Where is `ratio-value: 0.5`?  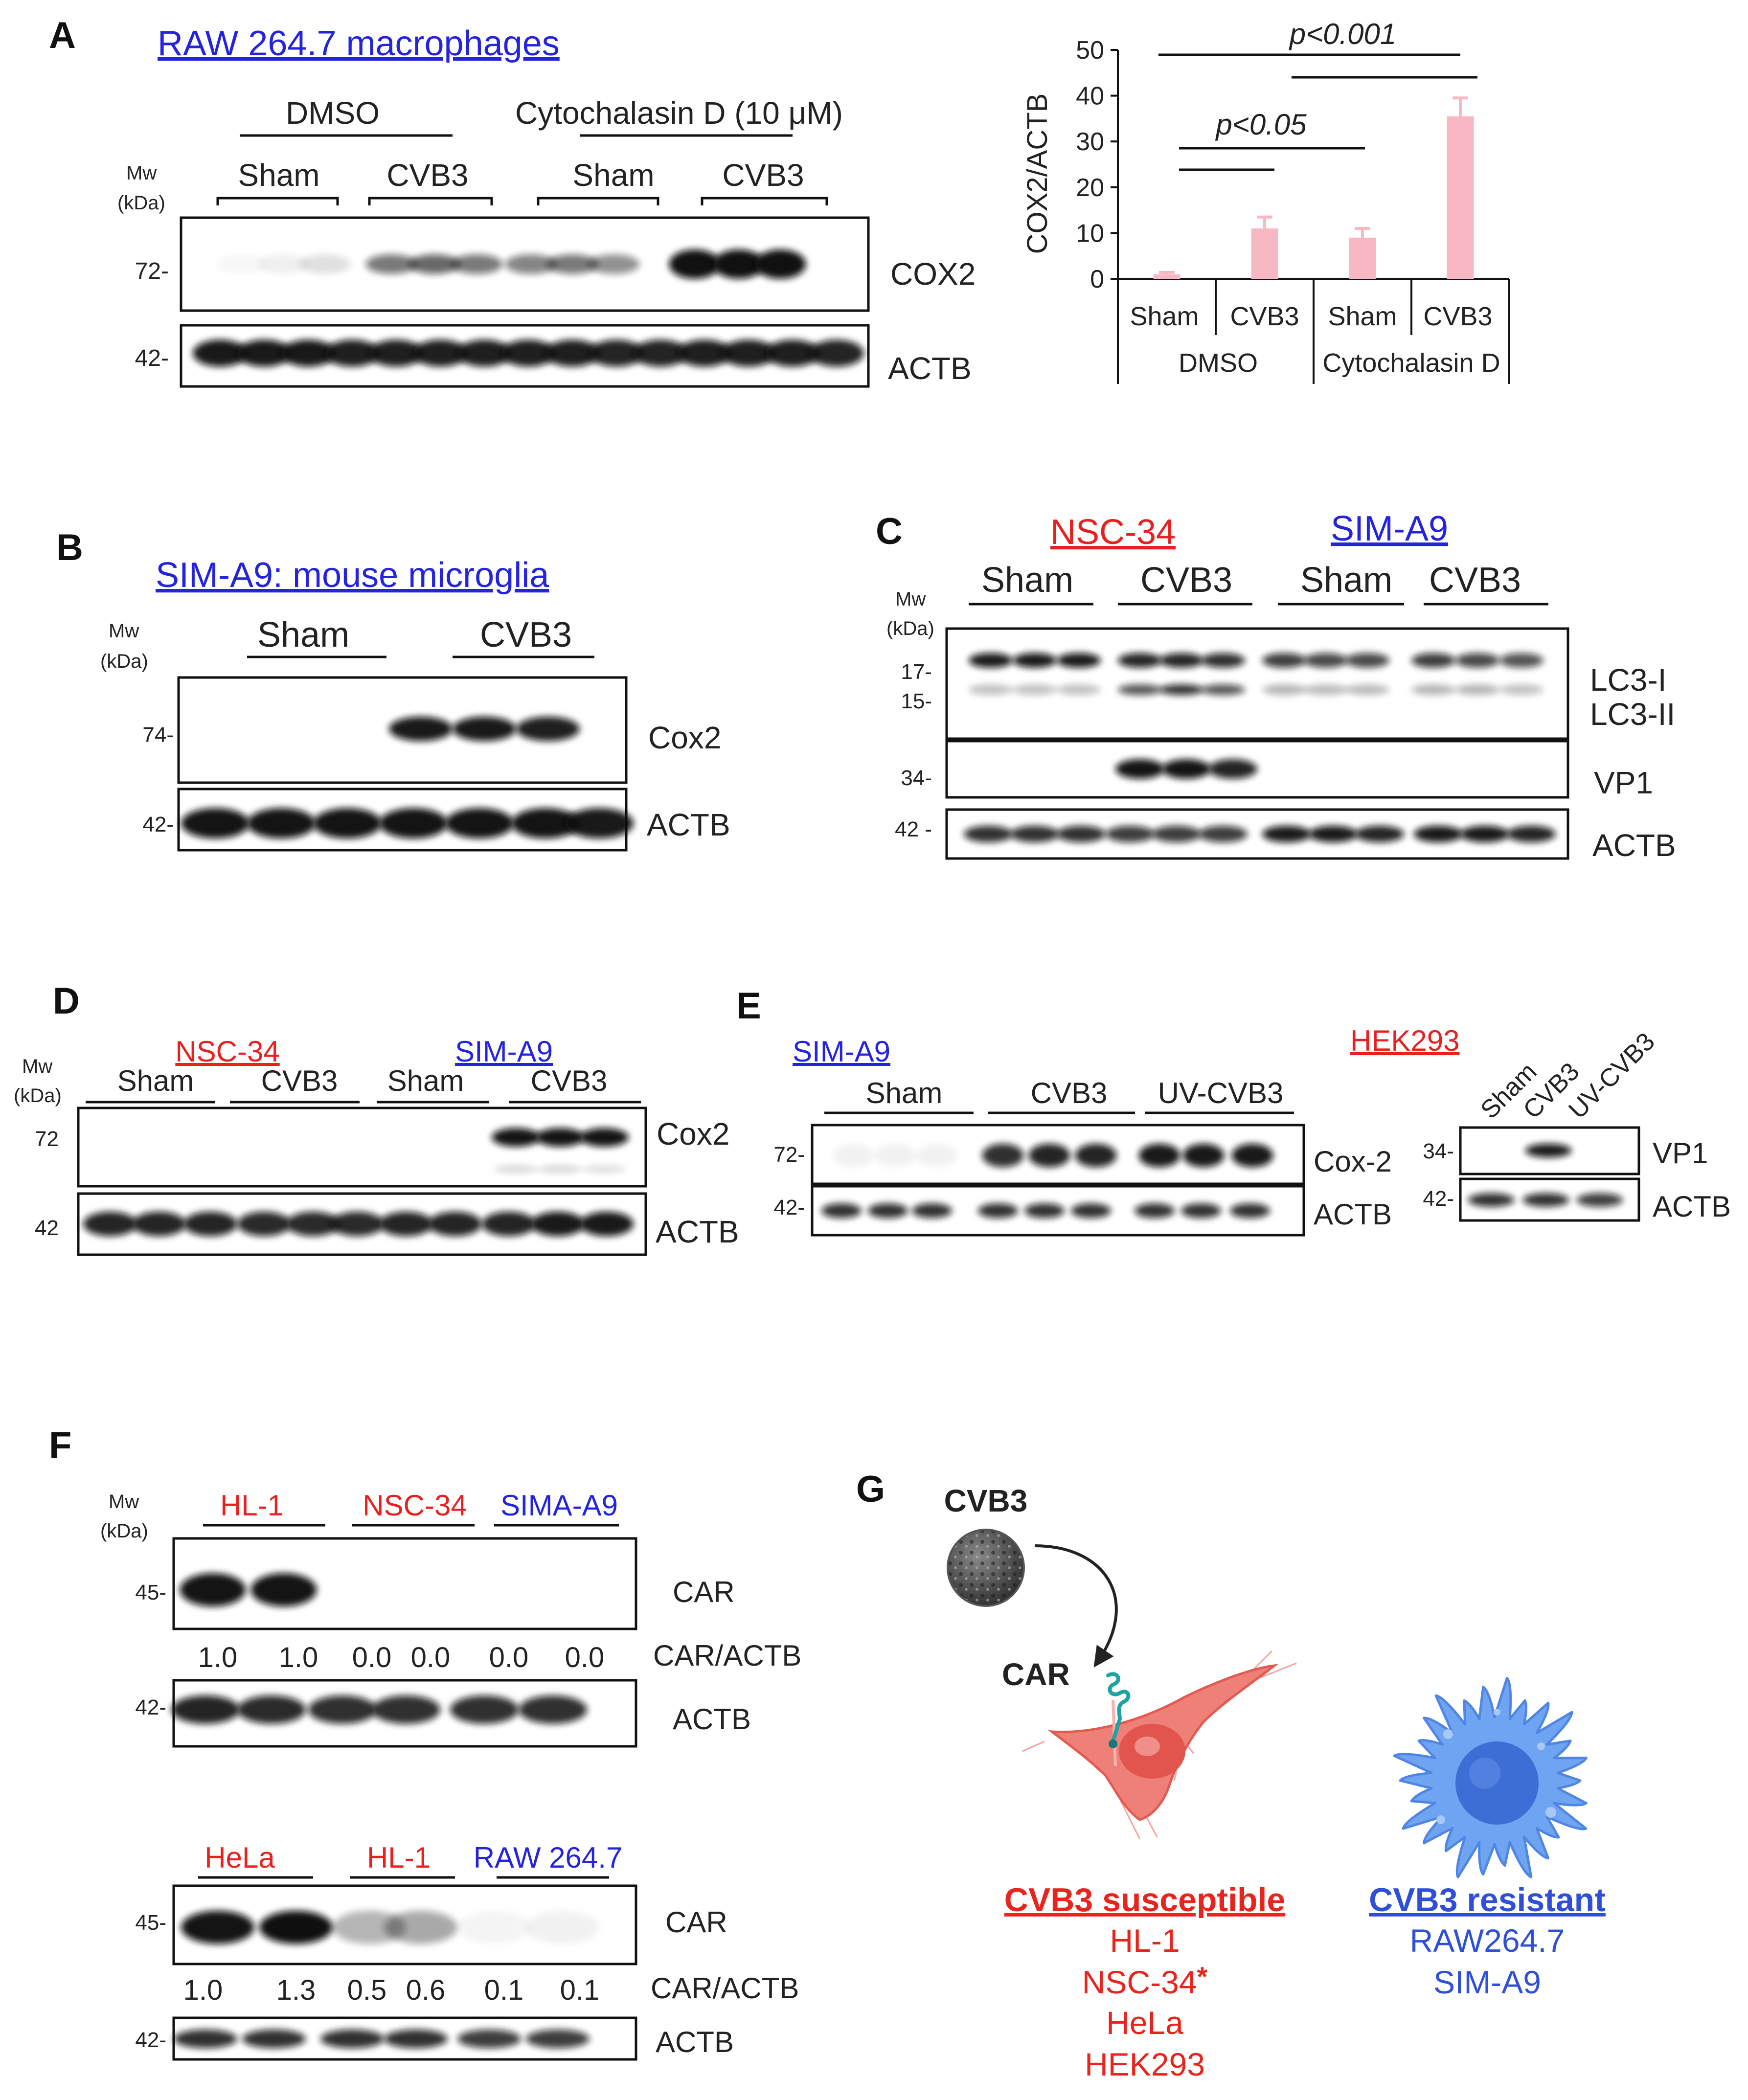 ratio-value: 0.5 is located at coordinates (367, 1990).